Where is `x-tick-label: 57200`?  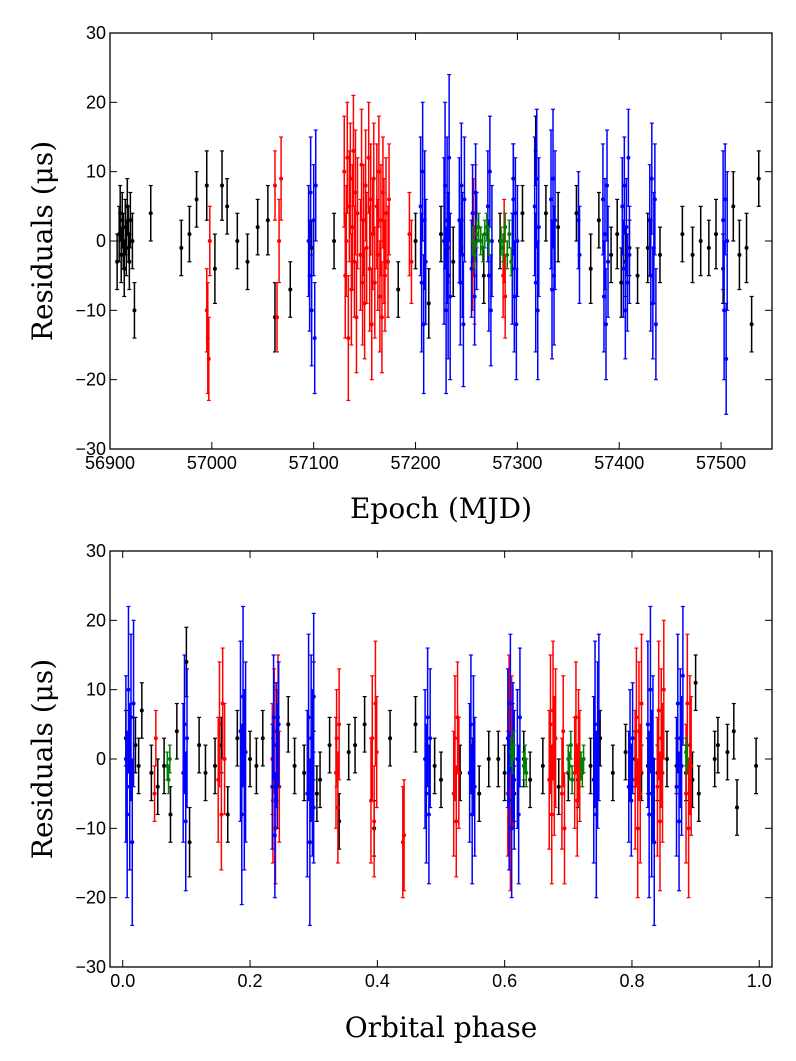 x-tick-label: 57200 is located at coordinates (416, 463).